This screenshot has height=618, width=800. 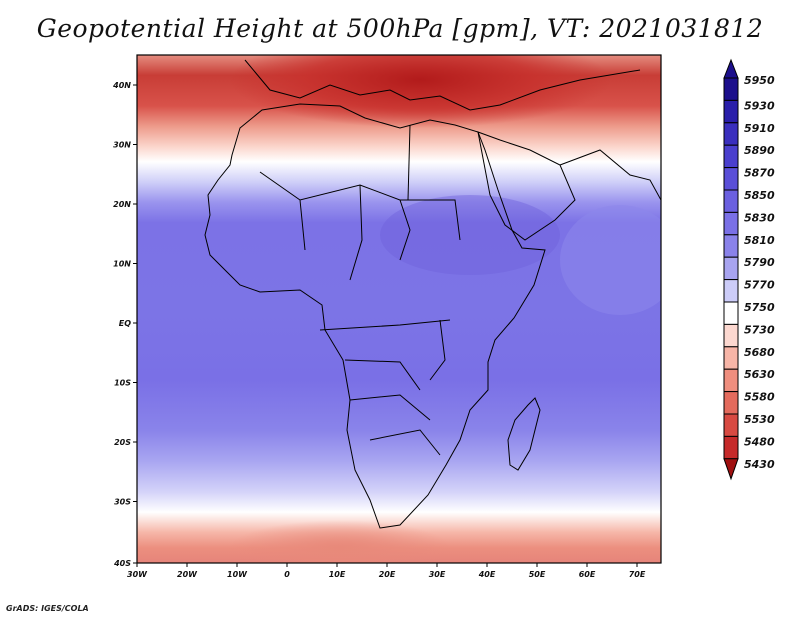 I want to click on colorbar-label: 5890, so click(x=759, y=150).